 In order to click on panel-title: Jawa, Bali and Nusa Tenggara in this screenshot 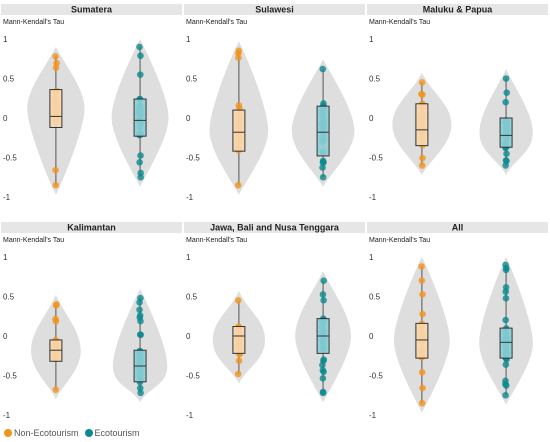, I will do `click(275, 228)`.